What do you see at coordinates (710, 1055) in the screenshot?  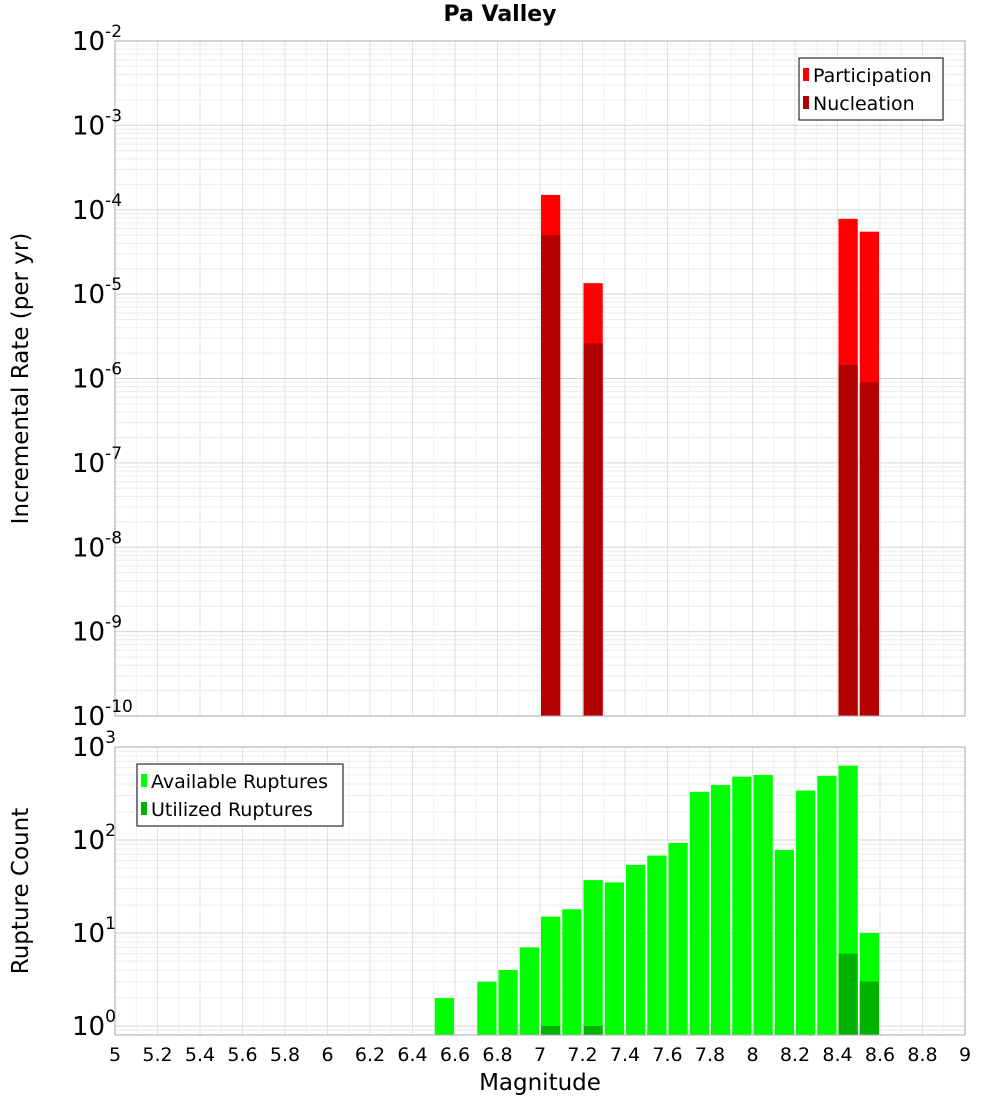 I see `x-tick-label: 7.8` at bounding box center [710, 1055].